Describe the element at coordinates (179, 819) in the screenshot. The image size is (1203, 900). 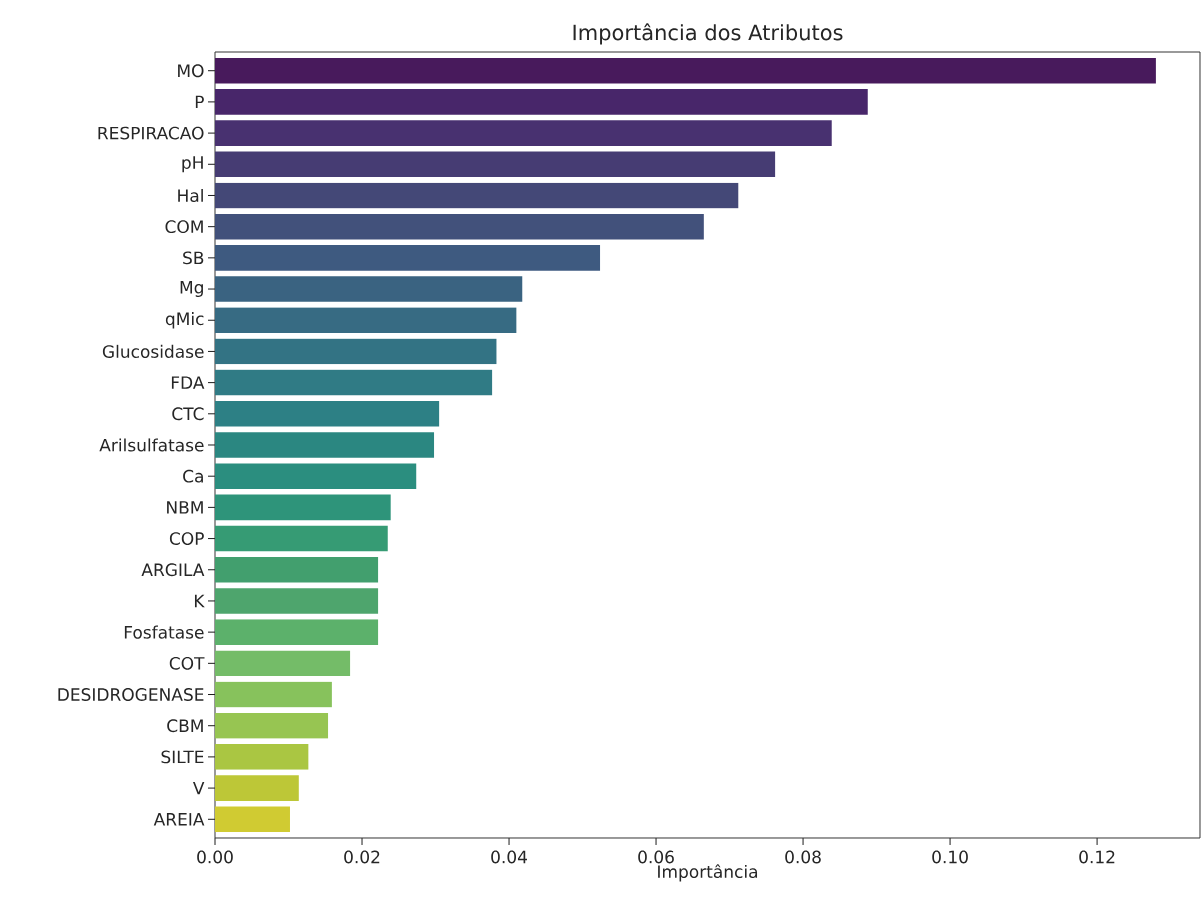
I see `y-tick-label: AREIA` at that location.